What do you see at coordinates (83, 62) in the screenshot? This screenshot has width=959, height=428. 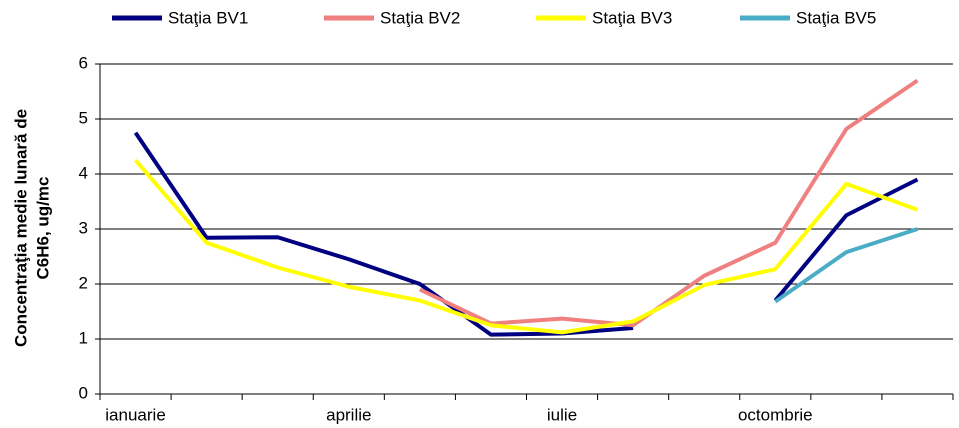 I see `y-tick-label: 6` at bounding box center [83, 62].